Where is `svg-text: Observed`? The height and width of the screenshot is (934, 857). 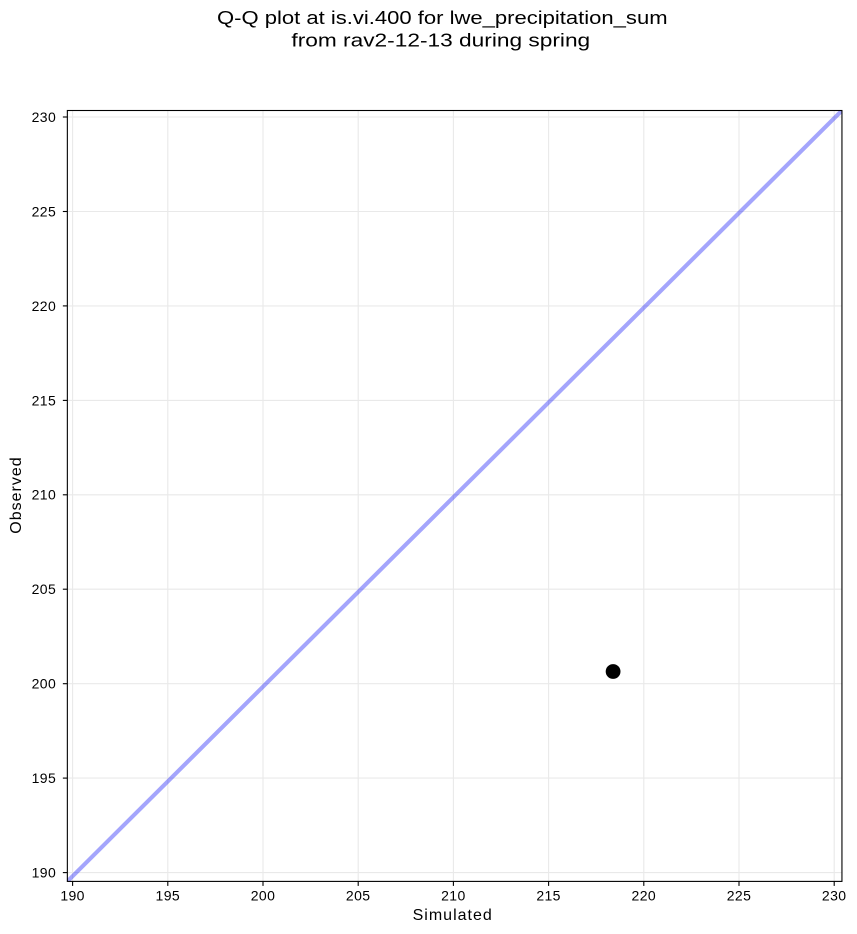
svg-text: Observed is located at coordinates (16, 494).